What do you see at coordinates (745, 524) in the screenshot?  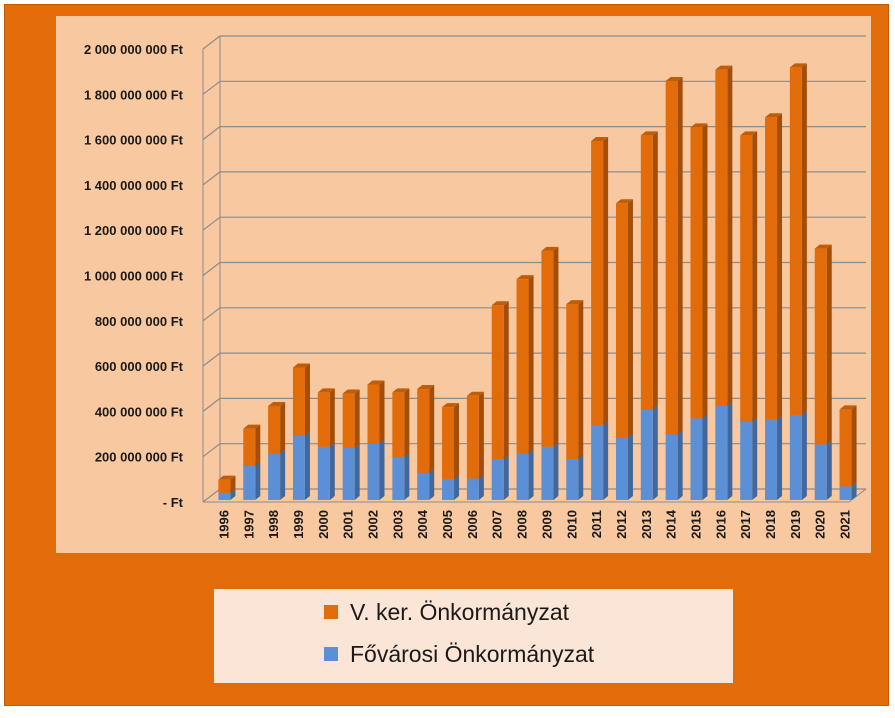 I see `x-tick-label: 2017` at bounding box center [745, 524].